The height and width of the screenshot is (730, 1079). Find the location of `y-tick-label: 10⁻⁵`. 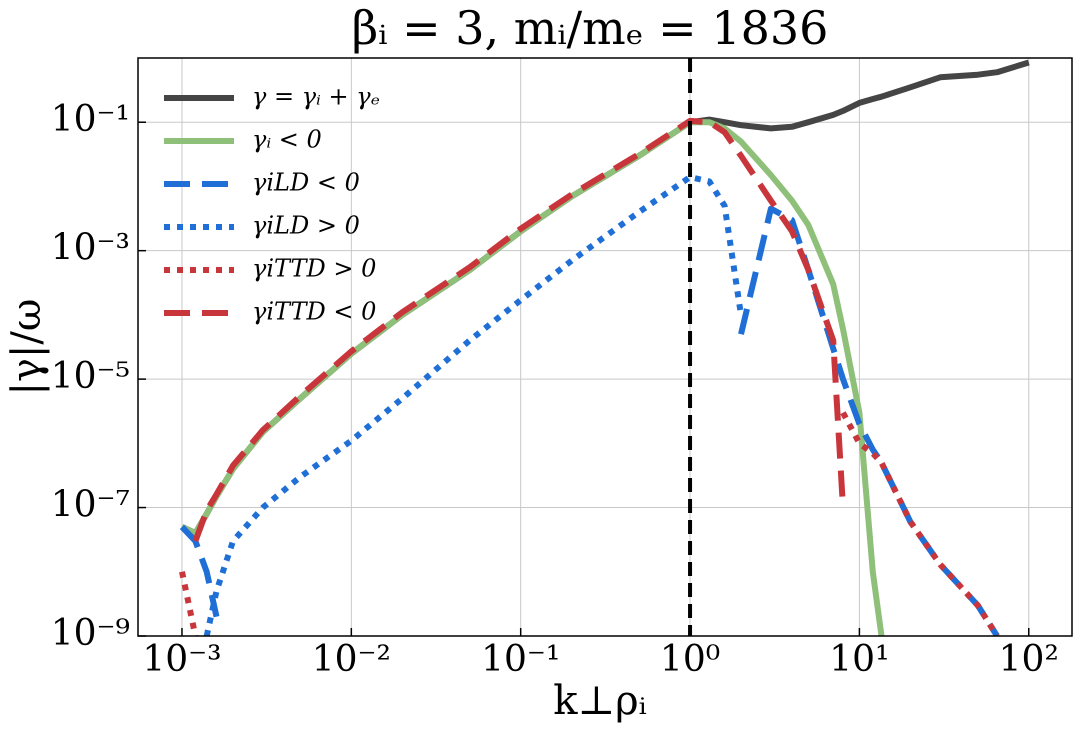

y-tick-label: 10⁻⁵ is located at coordinates (90, 376).